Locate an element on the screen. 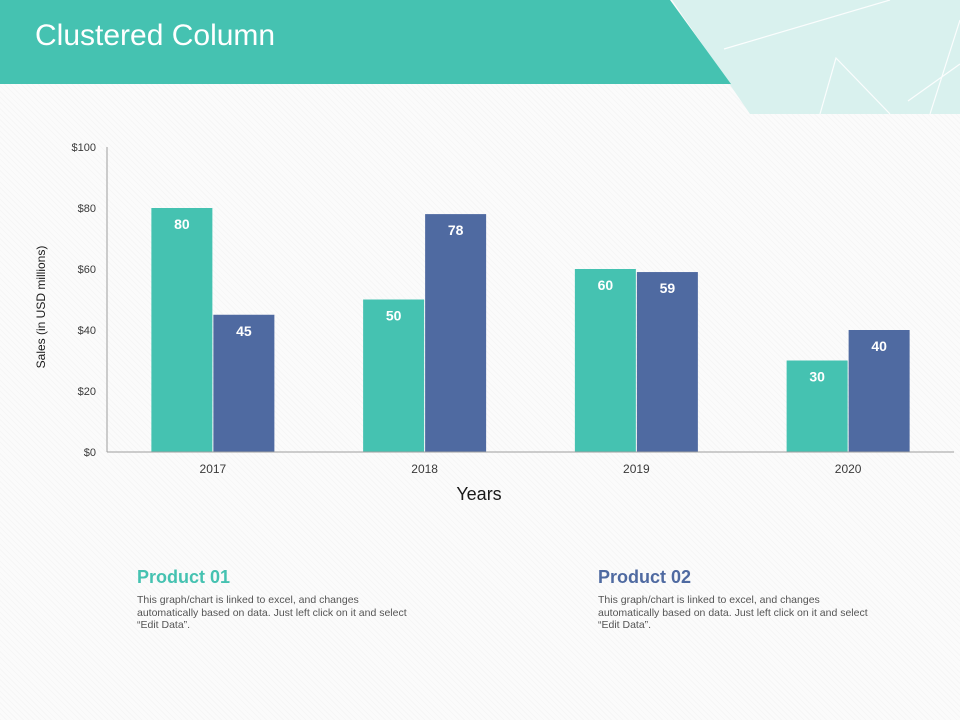 This screenshot has height=720, width=960. bar-2-2018 is located at coordinates (456, 333).